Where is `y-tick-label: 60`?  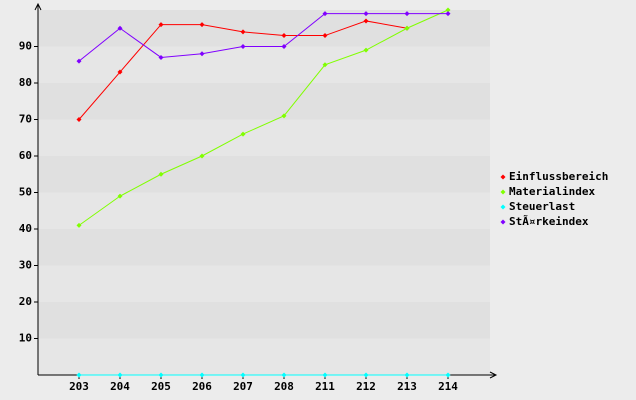
y-tick-label: 60 is located at coordinates (25, 155).